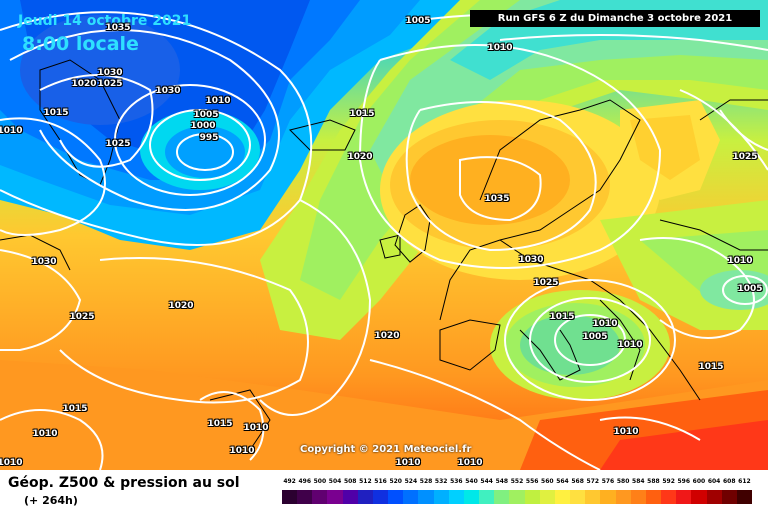 This screenshot has height=512, width=768. What do you see at coordinates (486, 481) in the screenshot?
I see `scale-tick-label: 544` at bounding box center [486, 481].